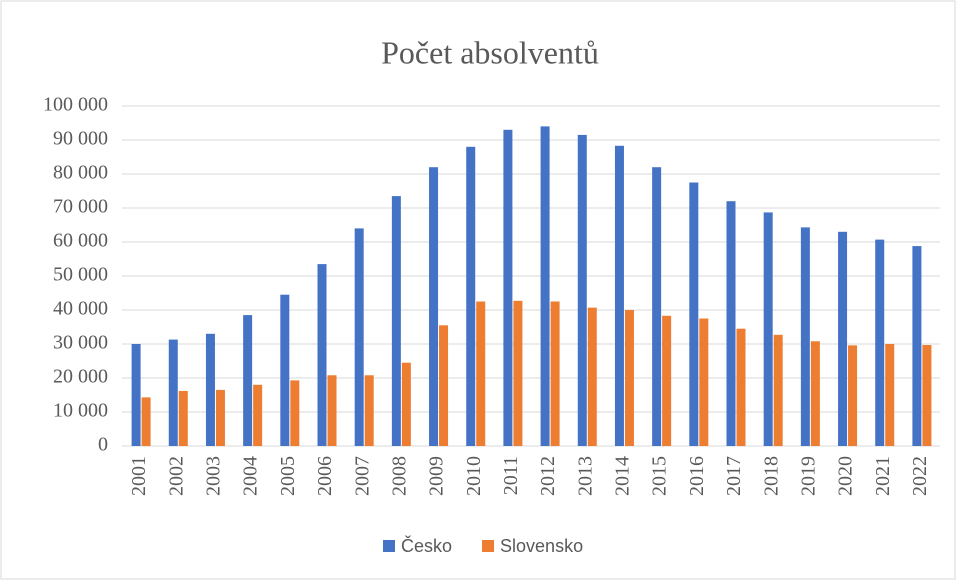  What do you see at coordinates (80, 139) in the screenshot?
I see `y-tick-label: 90 000` at bounding box center [80, 139].